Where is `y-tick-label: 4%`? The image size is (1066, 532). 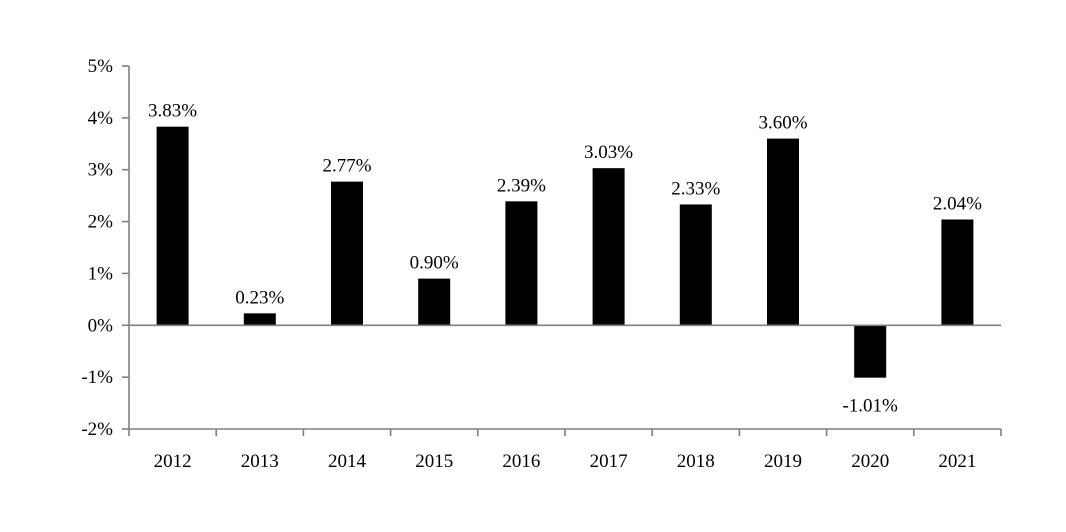
y-tick-label: 4% is located at coordinates (101, 118).